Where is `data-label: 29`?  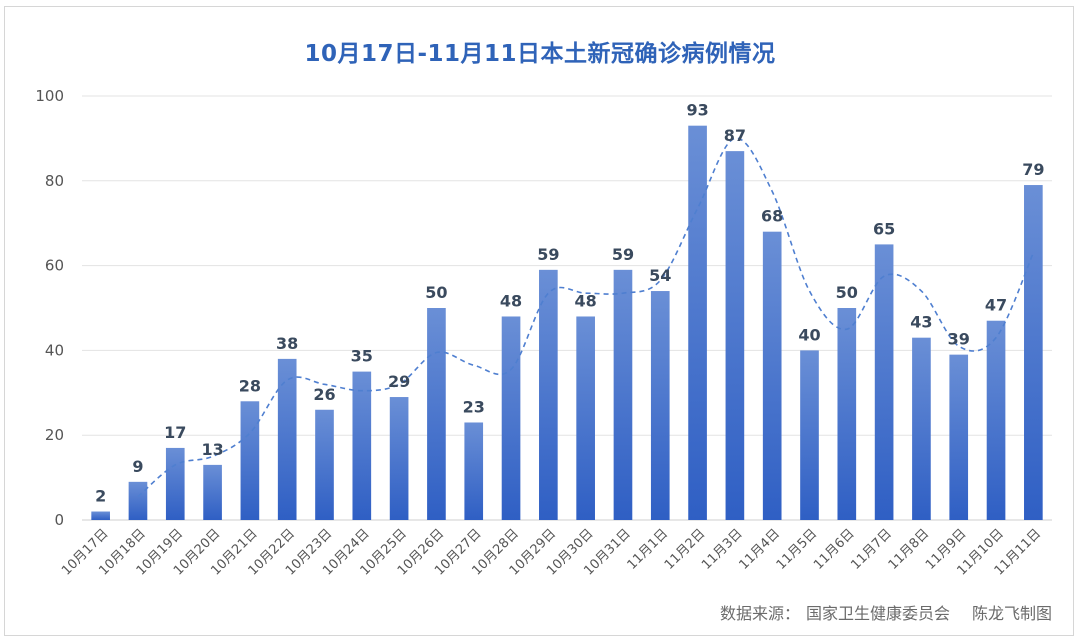 data-label: 29 is located at coordinates (399, 381).